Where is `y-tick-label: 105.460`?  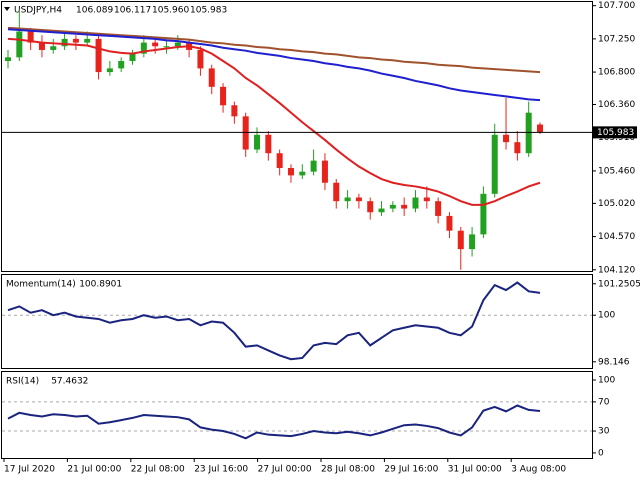 y-tick-label: 105.460 is located at coordinates (616, 171).